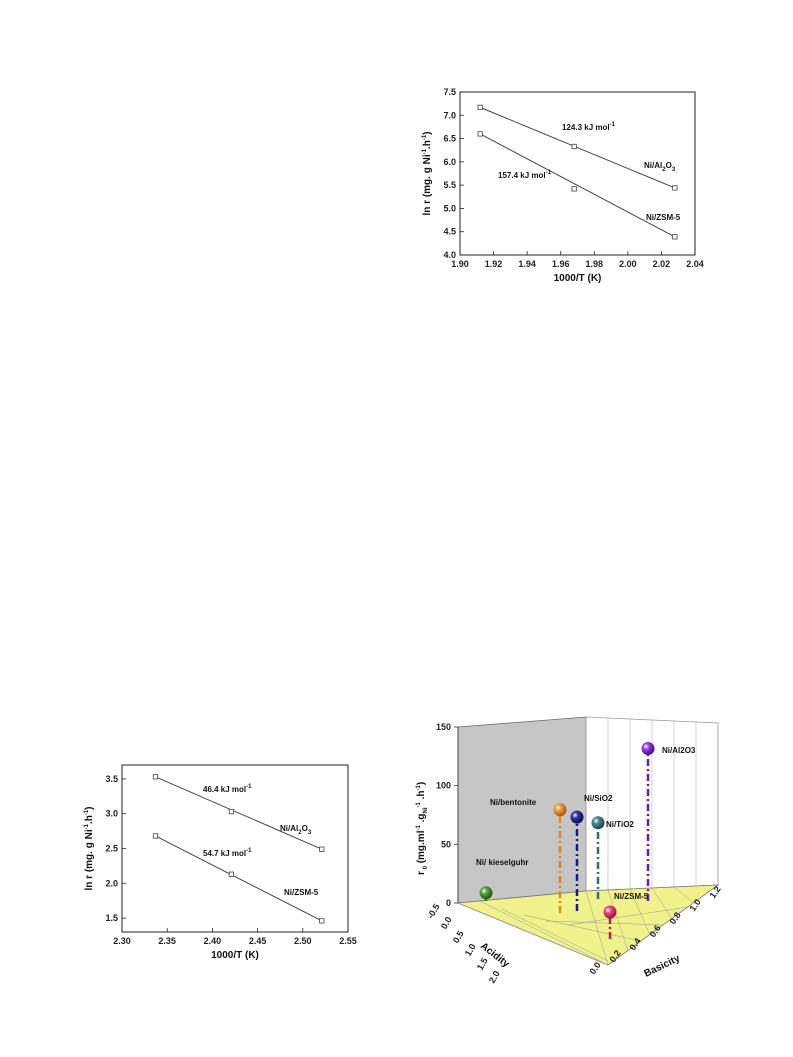 The width and height of the screenshot is (793, 1057). Describe the element at coordinates (449, 162) in the screenshot. I see `chart-a-y-tick-label: 6.0` at that location.